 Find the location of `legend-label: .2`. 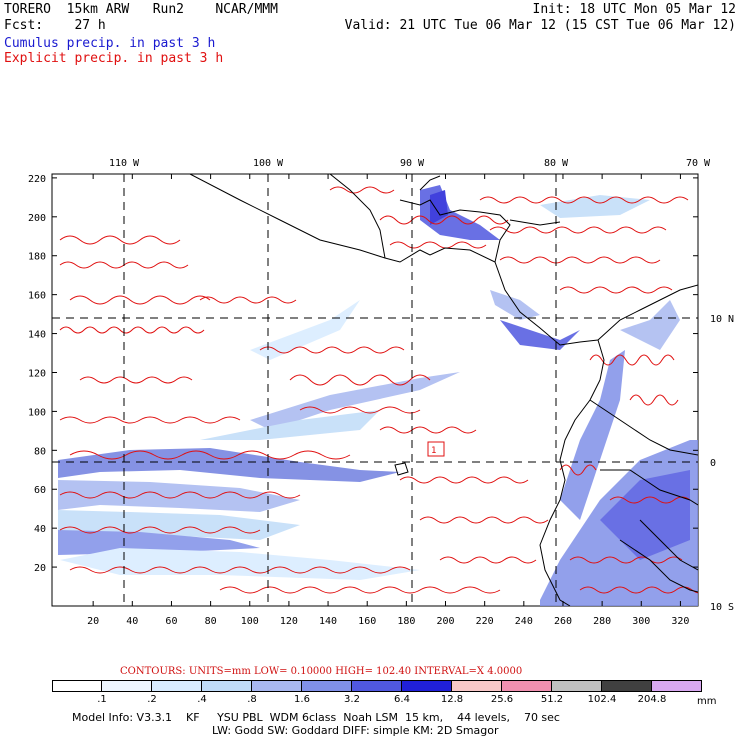

legend-label: .2 is located at coordinates (152, 699).